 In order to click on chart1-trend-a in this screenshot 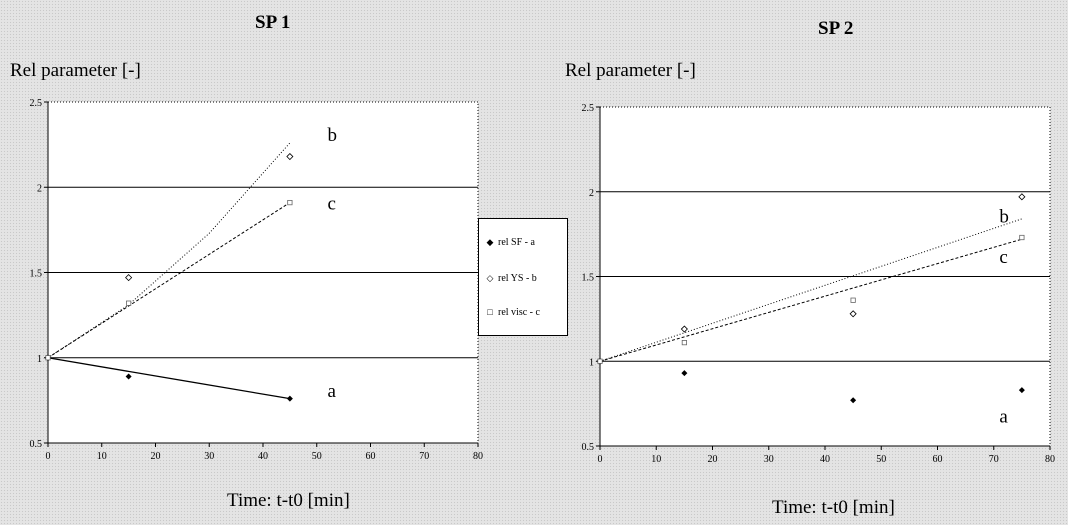, I will do `click(168, 378)`.